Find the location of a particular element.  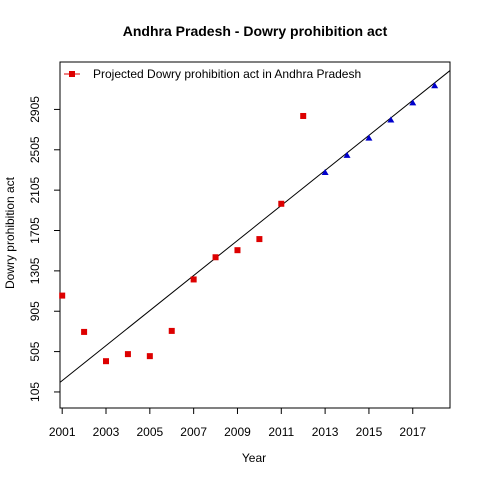

x-axis: 2001 2003 2005 2007 2009 2011 2013 2015 2017 is located at coordinates (237, 423).